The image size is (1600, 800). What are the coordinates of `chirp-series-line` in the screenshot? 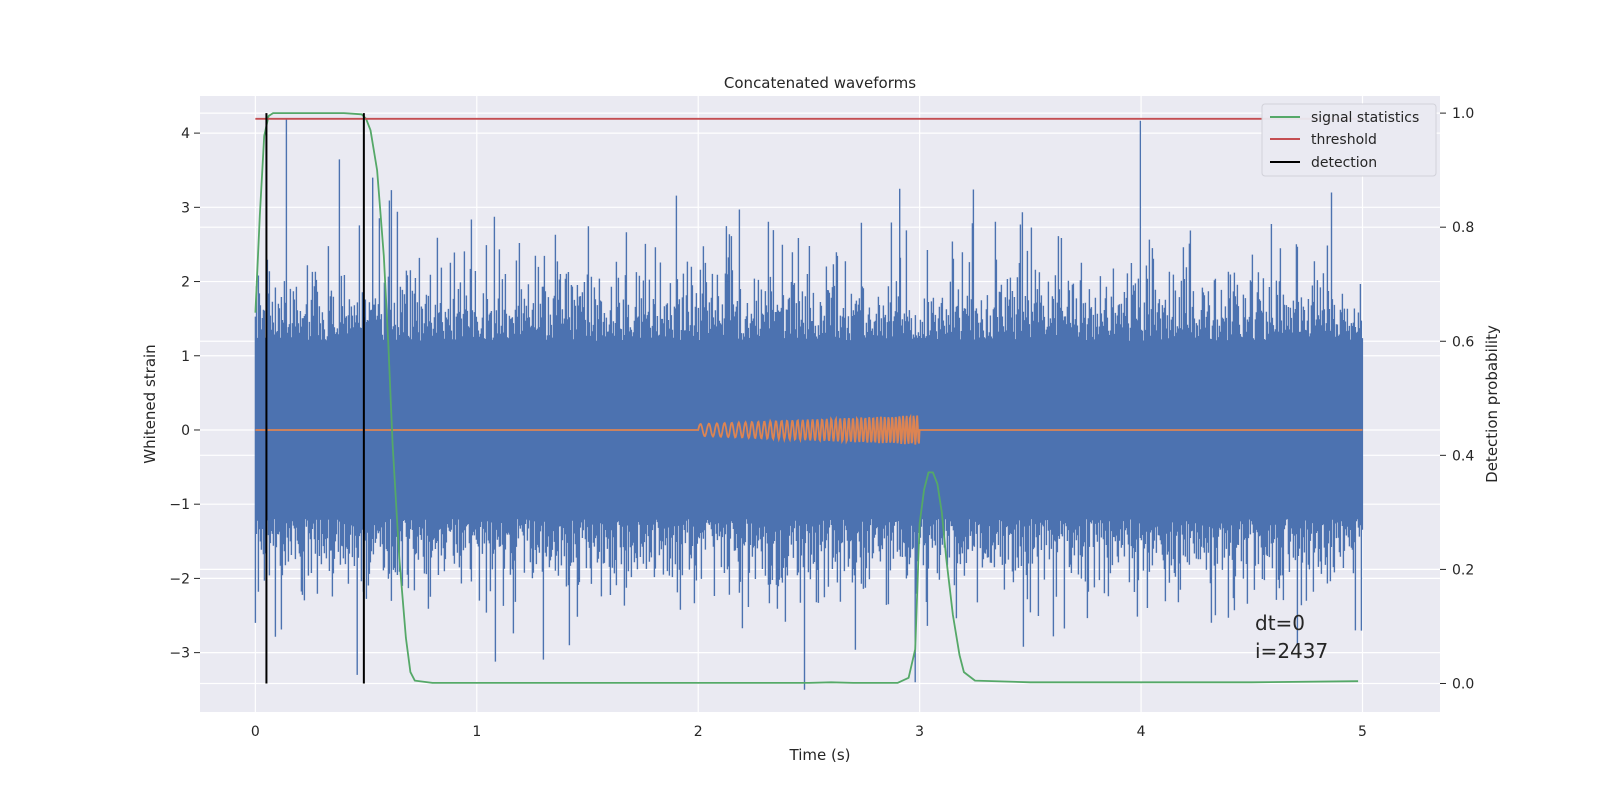 It's located at (809, 429).